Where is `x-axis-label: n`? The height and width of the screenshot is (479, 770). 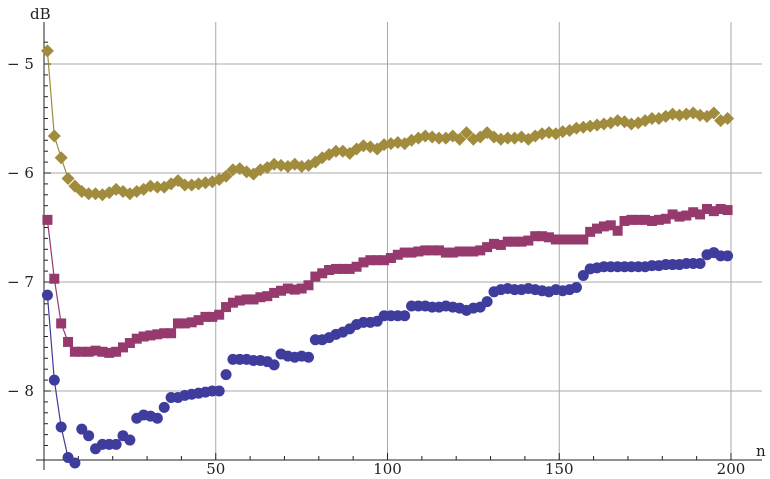 x-axis-label: n is located at coordinates (761, 451).